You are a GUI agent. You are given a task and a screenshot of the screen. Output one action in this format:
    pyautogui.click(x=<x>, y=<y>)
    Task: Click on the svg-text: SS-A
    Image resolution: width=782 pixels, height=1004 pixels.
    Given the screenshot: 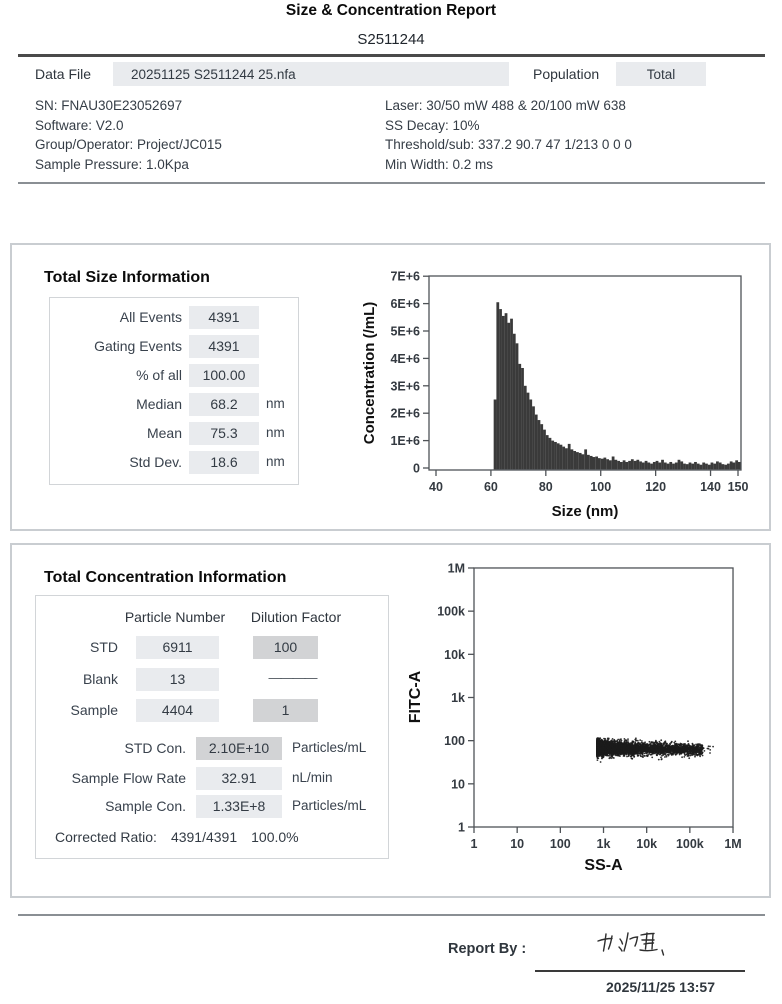 What is the action you would take?
    pyautogui.click(x=603, y=865)
    